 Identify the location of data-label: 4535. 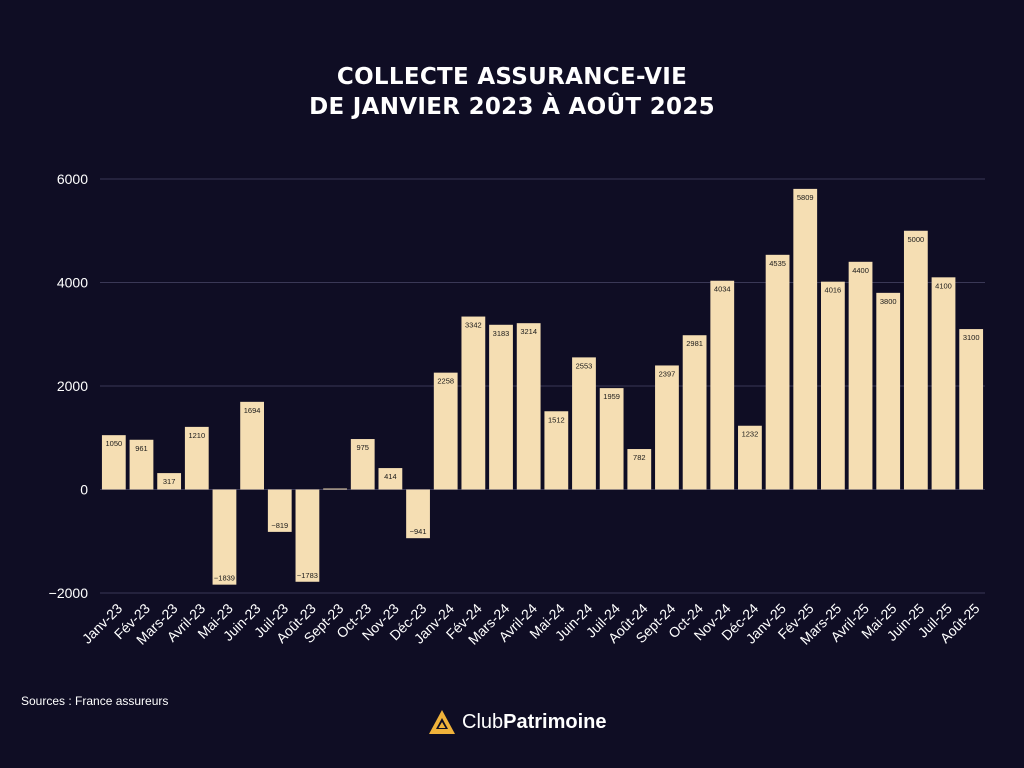
(777, 263).